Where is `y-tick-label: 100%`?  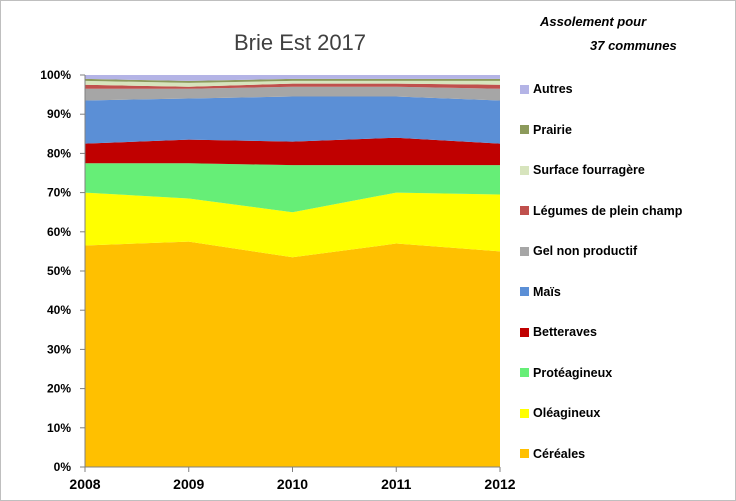
y-tick-label: 100% is located at coordinates (55, 75).